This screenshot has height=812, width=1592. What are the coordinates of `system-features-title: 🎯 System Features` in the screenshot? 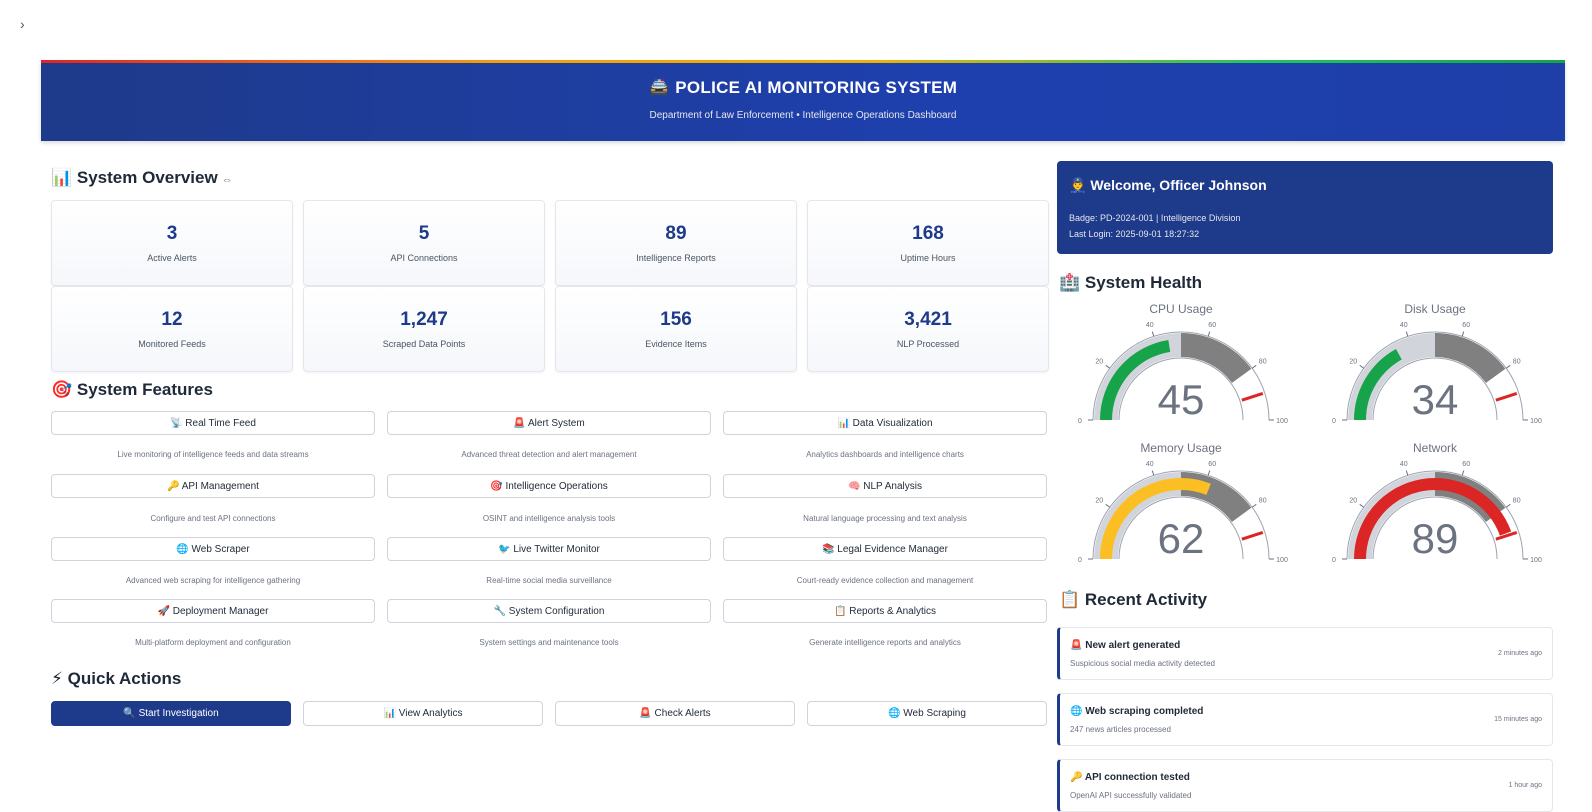 It's located at (132, 389).